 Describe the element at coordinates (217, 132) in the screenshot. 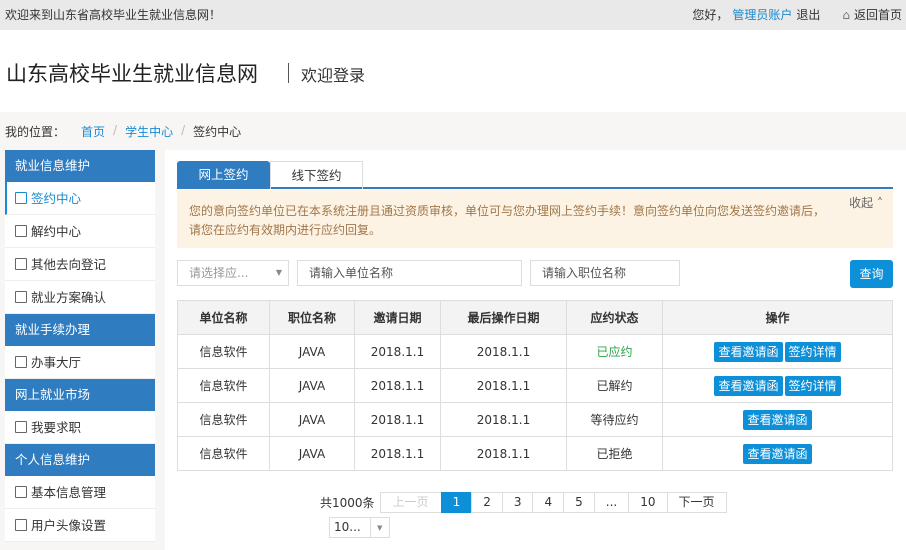

I see `breadcrumb-current: 签约中心` at that location.